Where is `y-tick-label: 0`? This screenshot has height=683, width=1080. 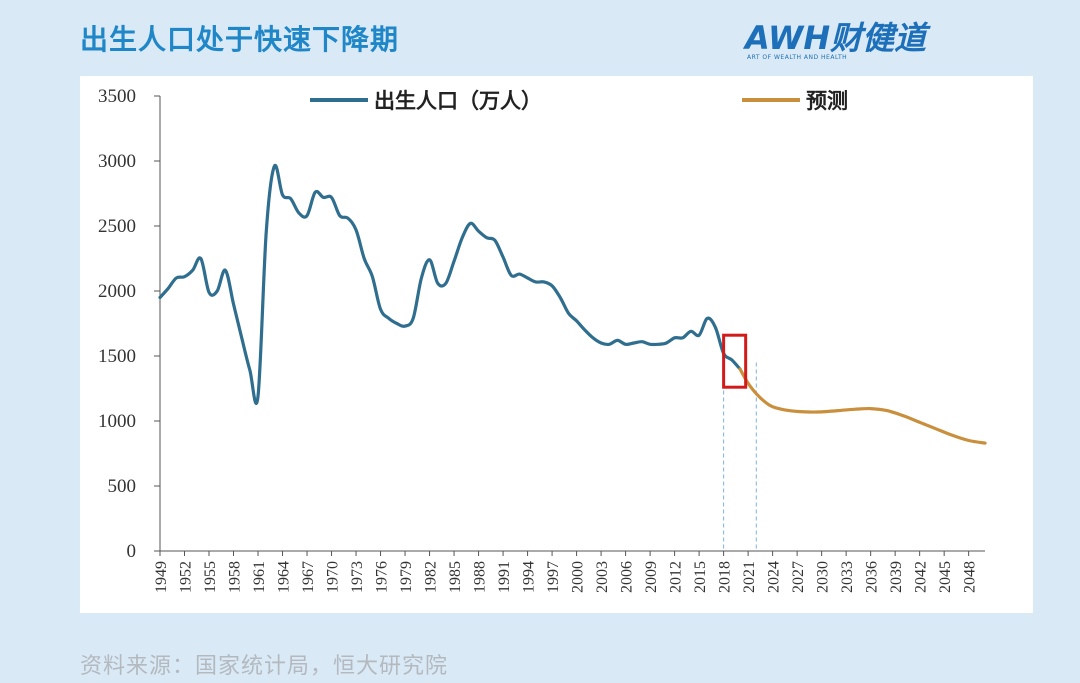
y-tick-label: 0 is located at coordinates (132, 551).